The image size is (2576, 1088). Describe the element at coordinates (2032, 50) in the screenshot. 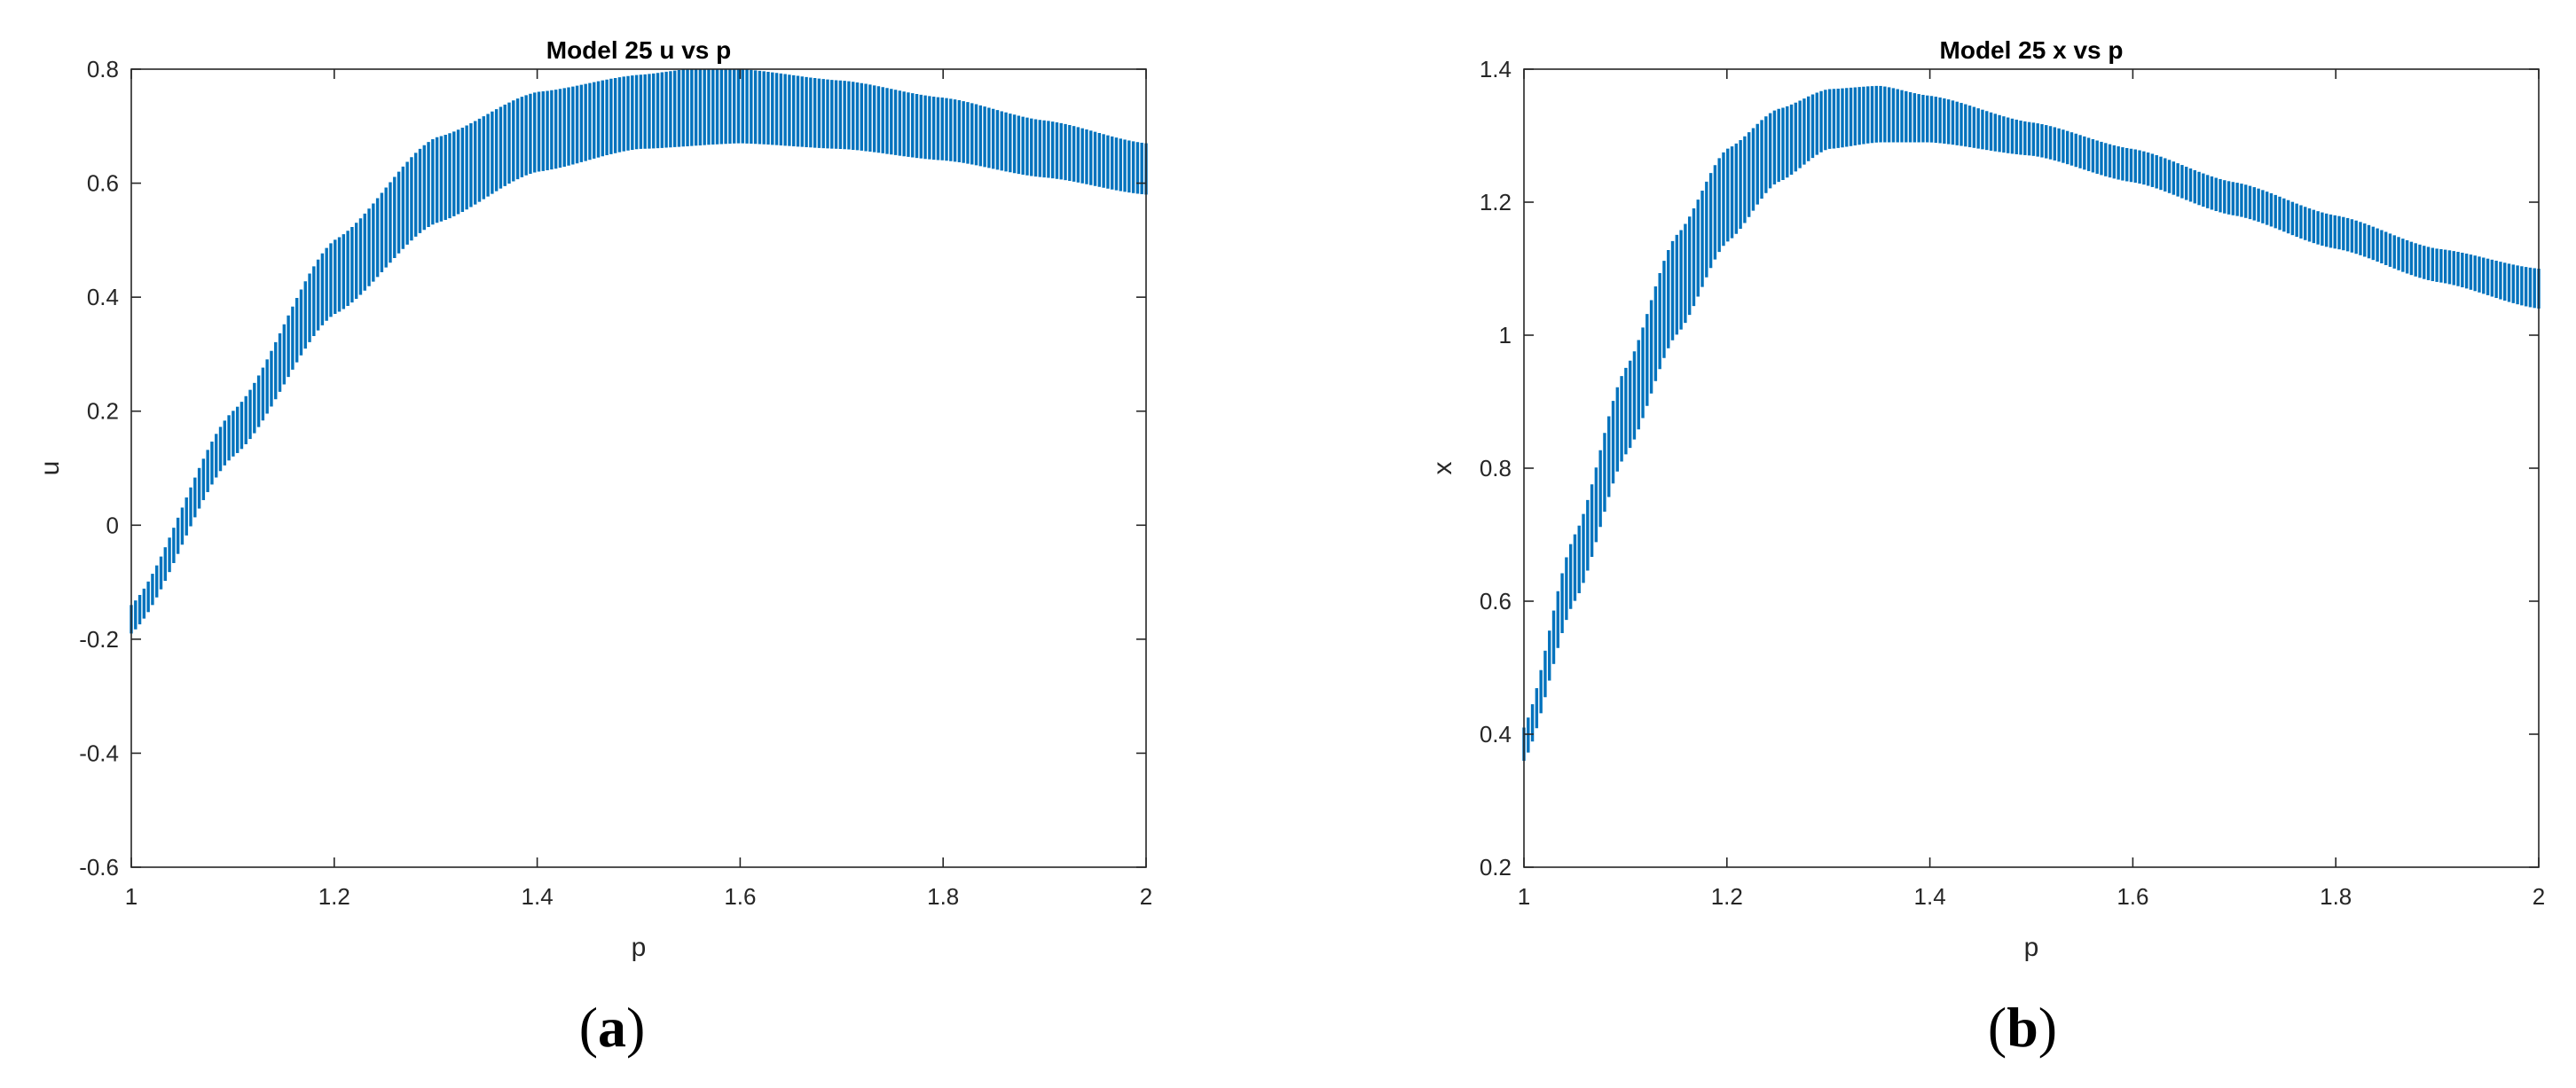

I see `chart-title: Model 25 x vs p` at that location.